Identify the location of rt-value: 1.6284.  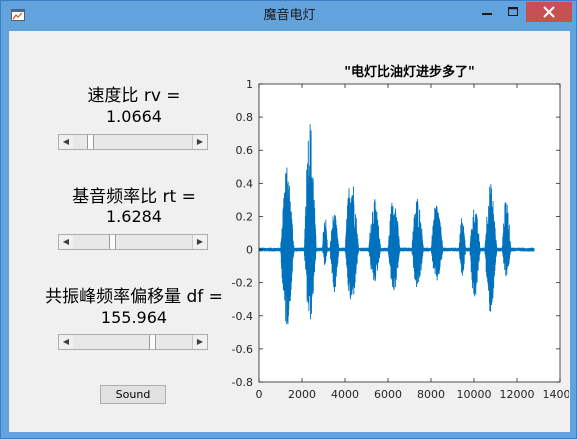
(134, 216).